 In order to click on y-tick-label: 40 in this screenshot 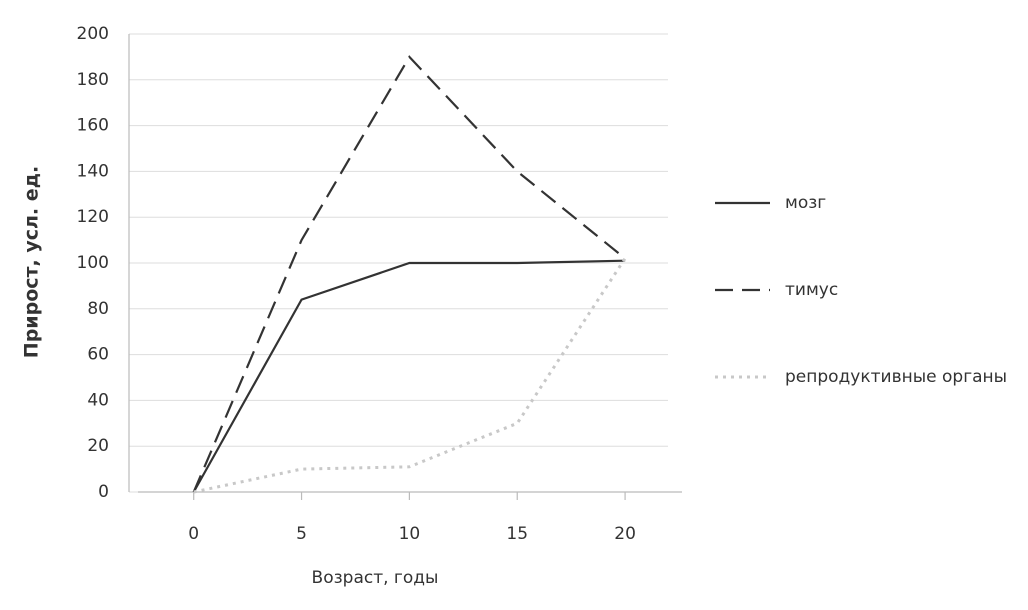, I will do `click(98, 400)`.